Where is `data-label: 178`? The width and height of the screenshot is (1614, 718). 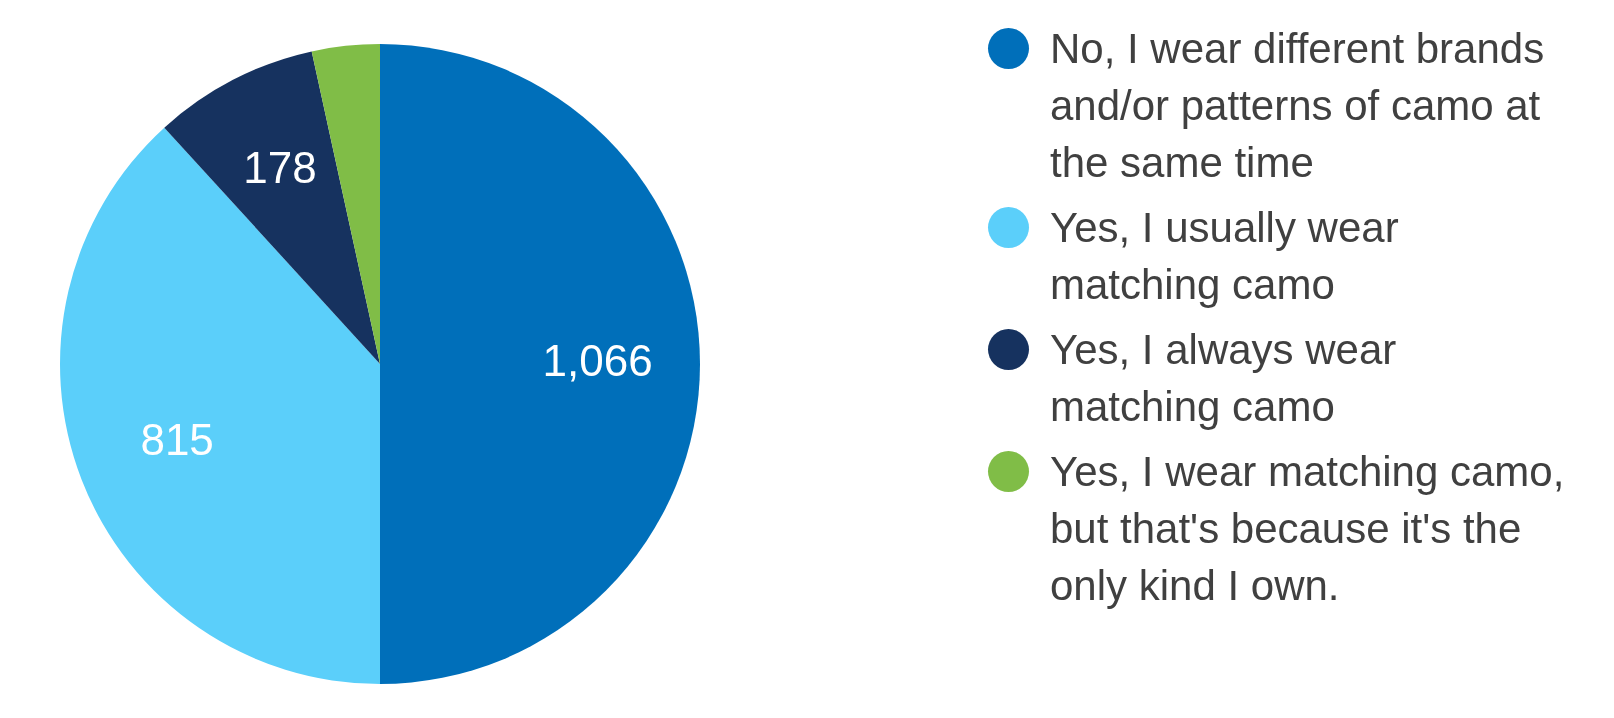
data-label: 178 is located at coordinates (280, 167).